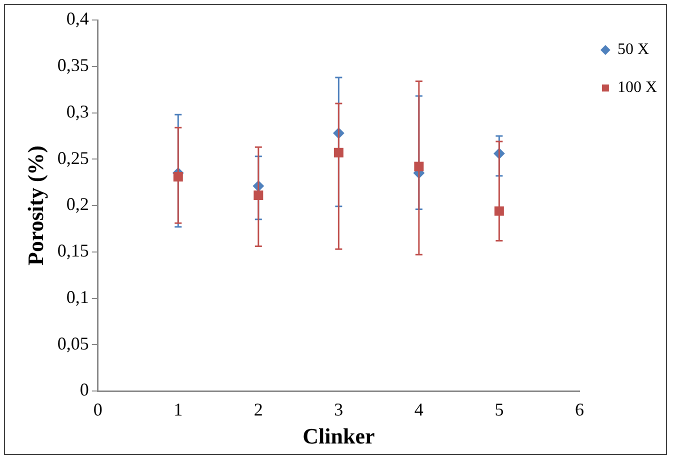  I want to click on y-tick-label: 0,15, so click(73, 250).